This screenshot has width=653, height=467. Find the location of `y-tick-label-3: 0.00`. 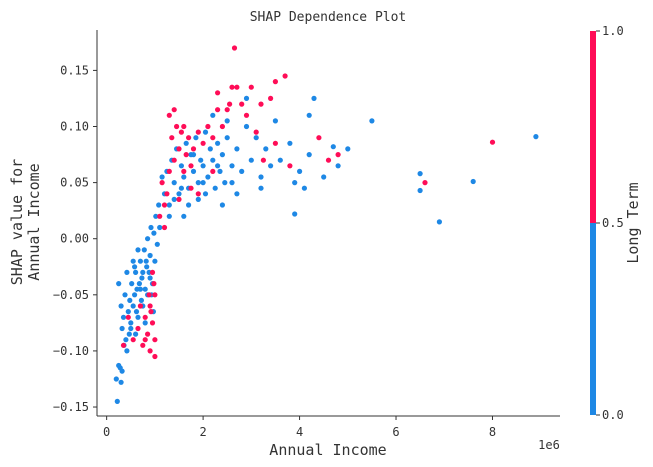

y-tick-label-3: 0.00 is located at coordinates (74, 239).